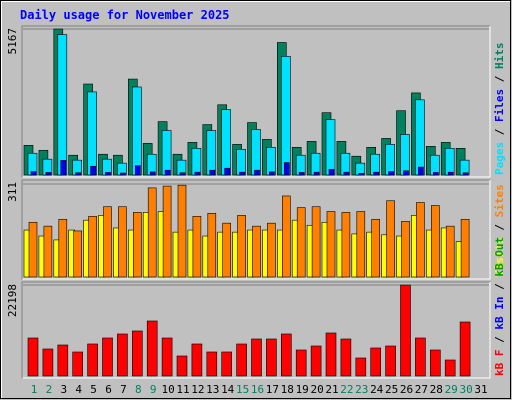 The image size is (512, 400). What do you see at coordinates (167, 389) in the screenshot?
I see `x-tick-label: 10` at bounding box center [167, 389].